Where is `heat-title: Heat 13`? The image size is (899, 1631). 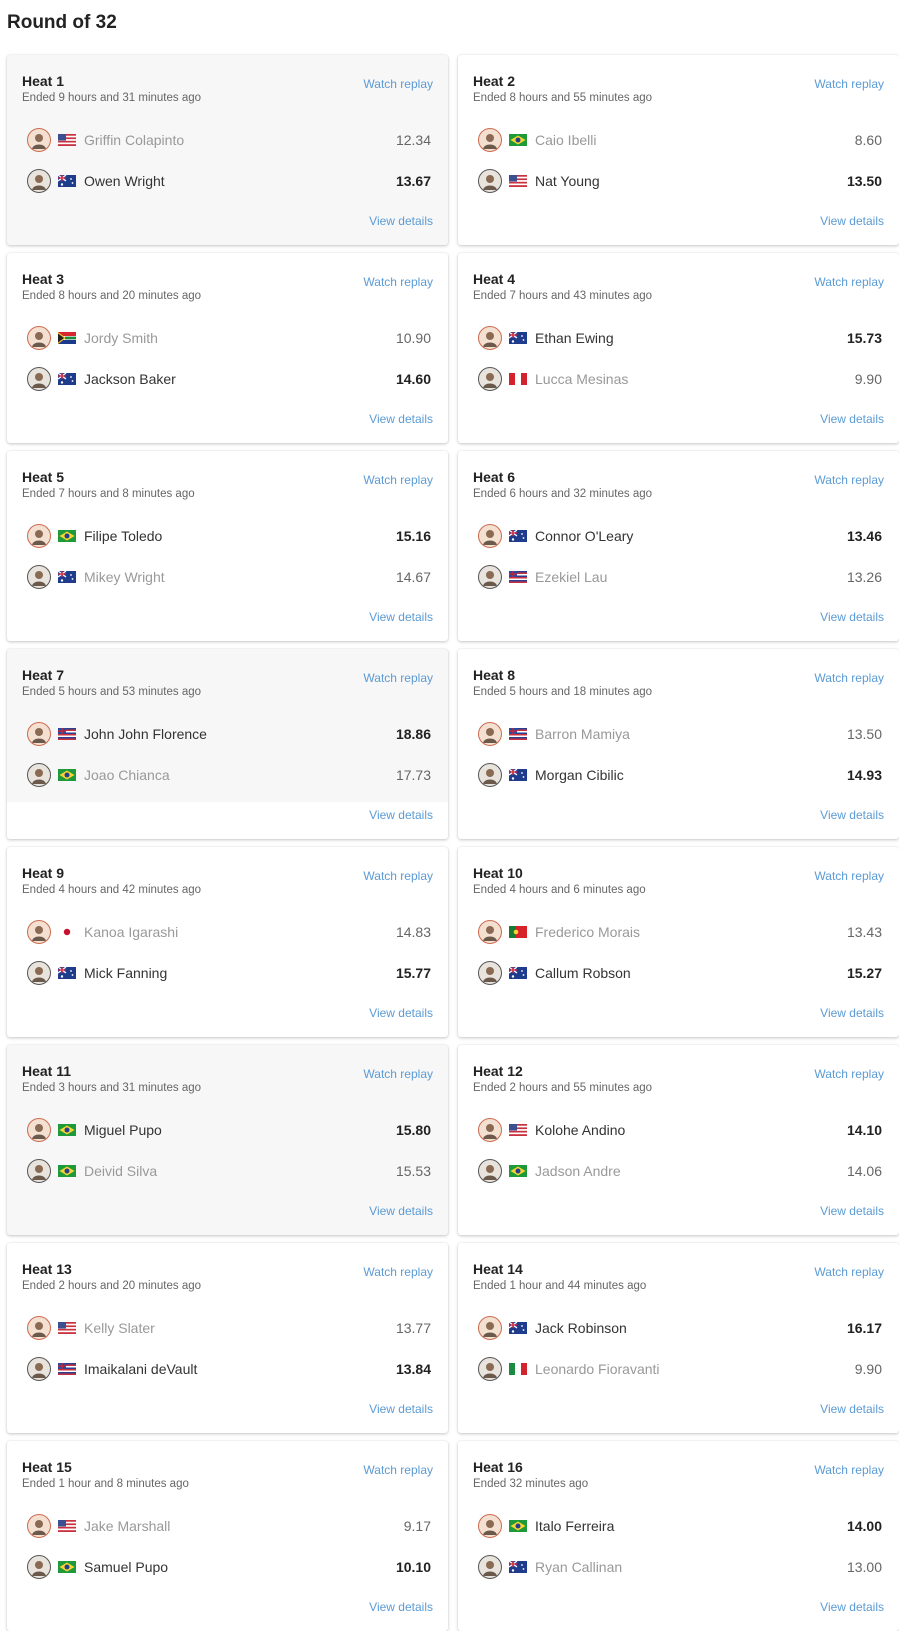
heat-title: Heat 13 is located at coordinates (47, 1269).